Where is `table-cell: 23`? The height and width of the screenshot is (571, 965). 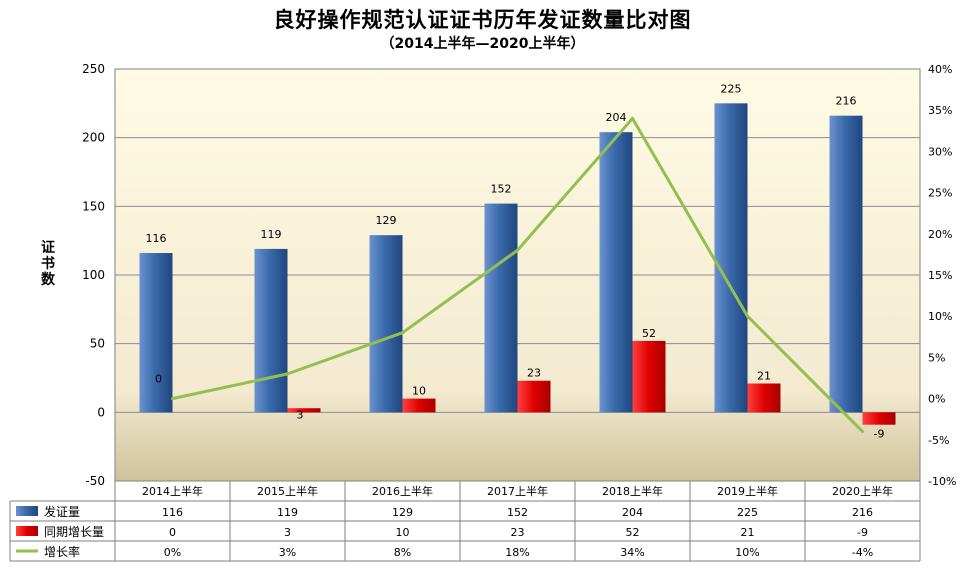
table-cell: 23 is located at coordinates (518, 532).